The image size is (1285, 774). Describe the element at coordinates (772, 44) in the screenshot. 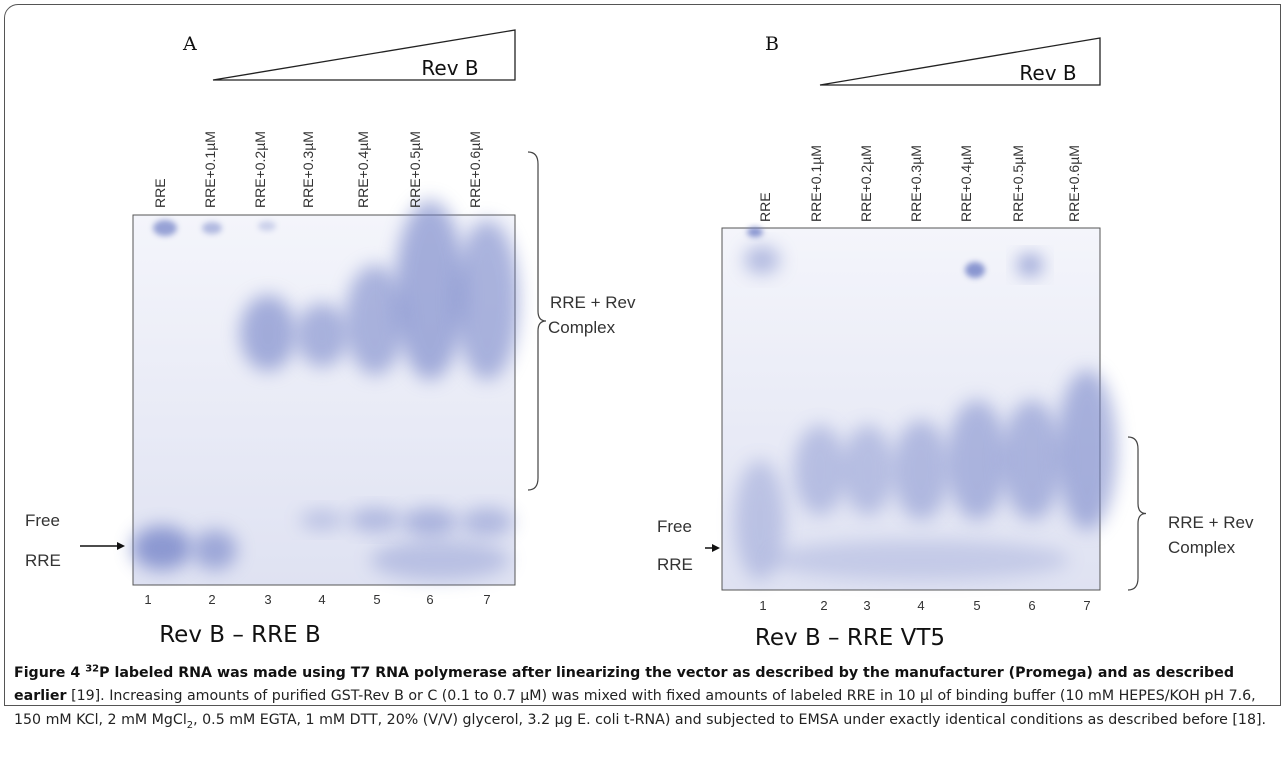

I see `panel-letter: B` at that location.